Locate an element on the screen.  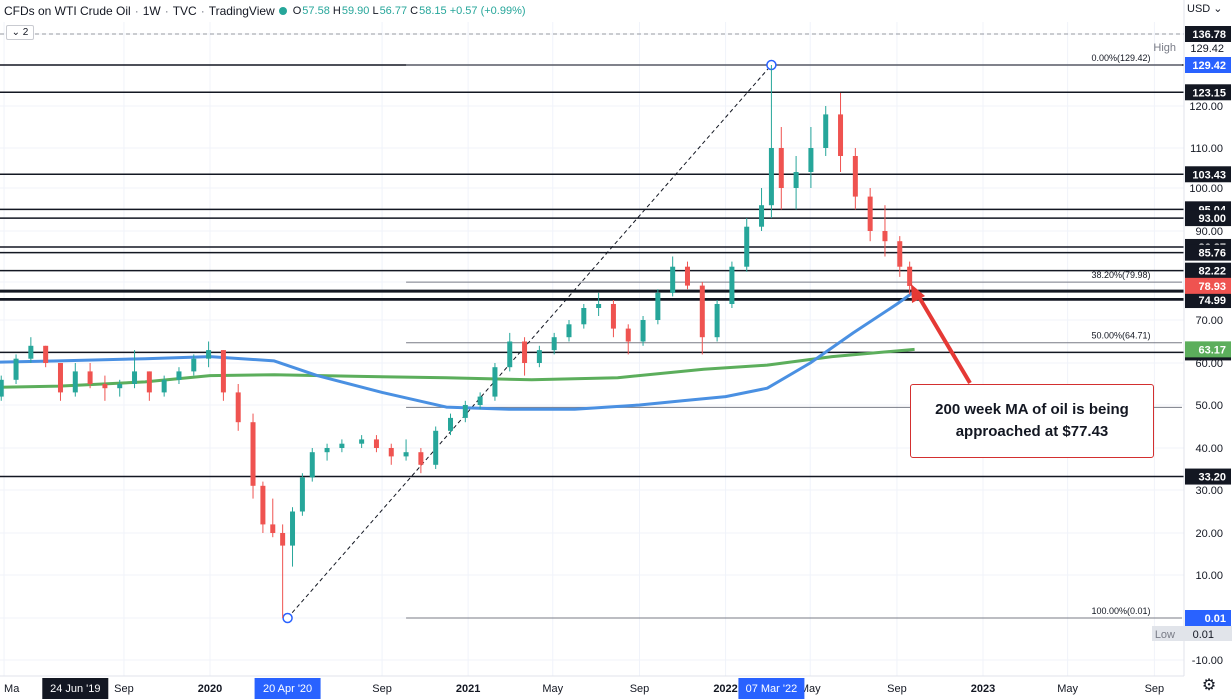
price-tick-label: 30.00 is located at coordinates (1209, 491).